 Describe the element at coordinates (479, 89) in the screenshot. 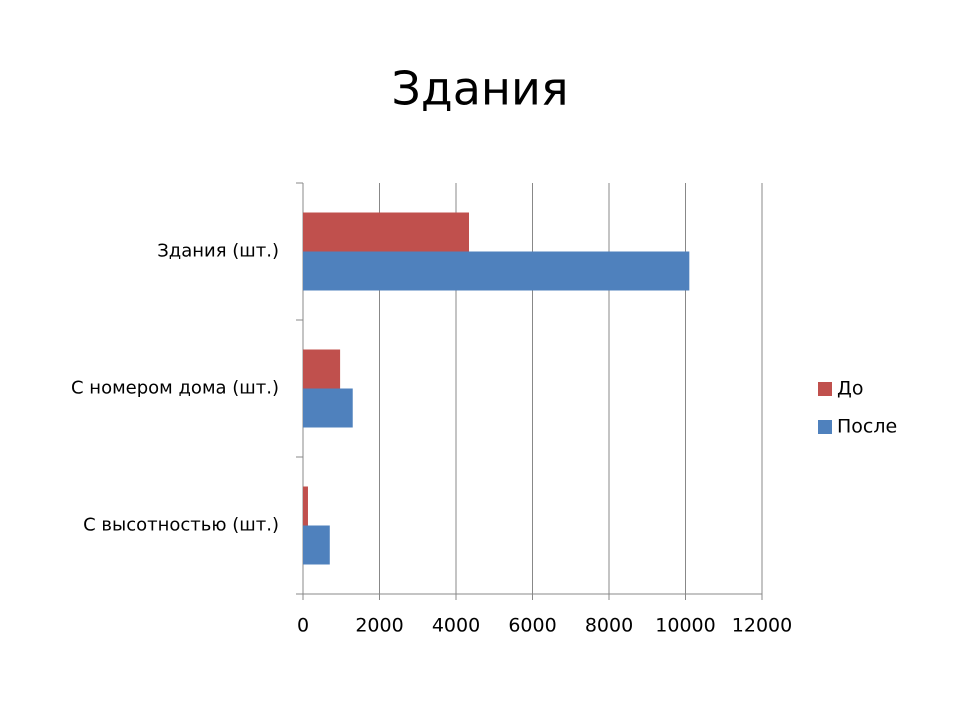

I see `chart-title: Здания` at that location.